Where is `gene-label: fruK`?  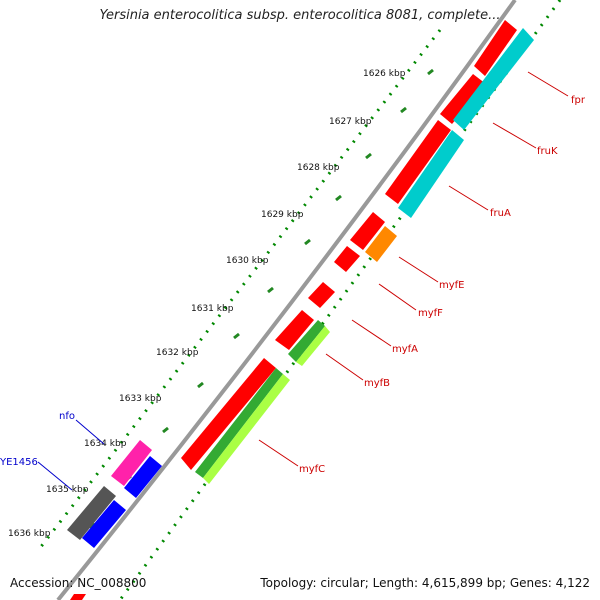 gene-label: fruK is located at coordinates (547, 151).